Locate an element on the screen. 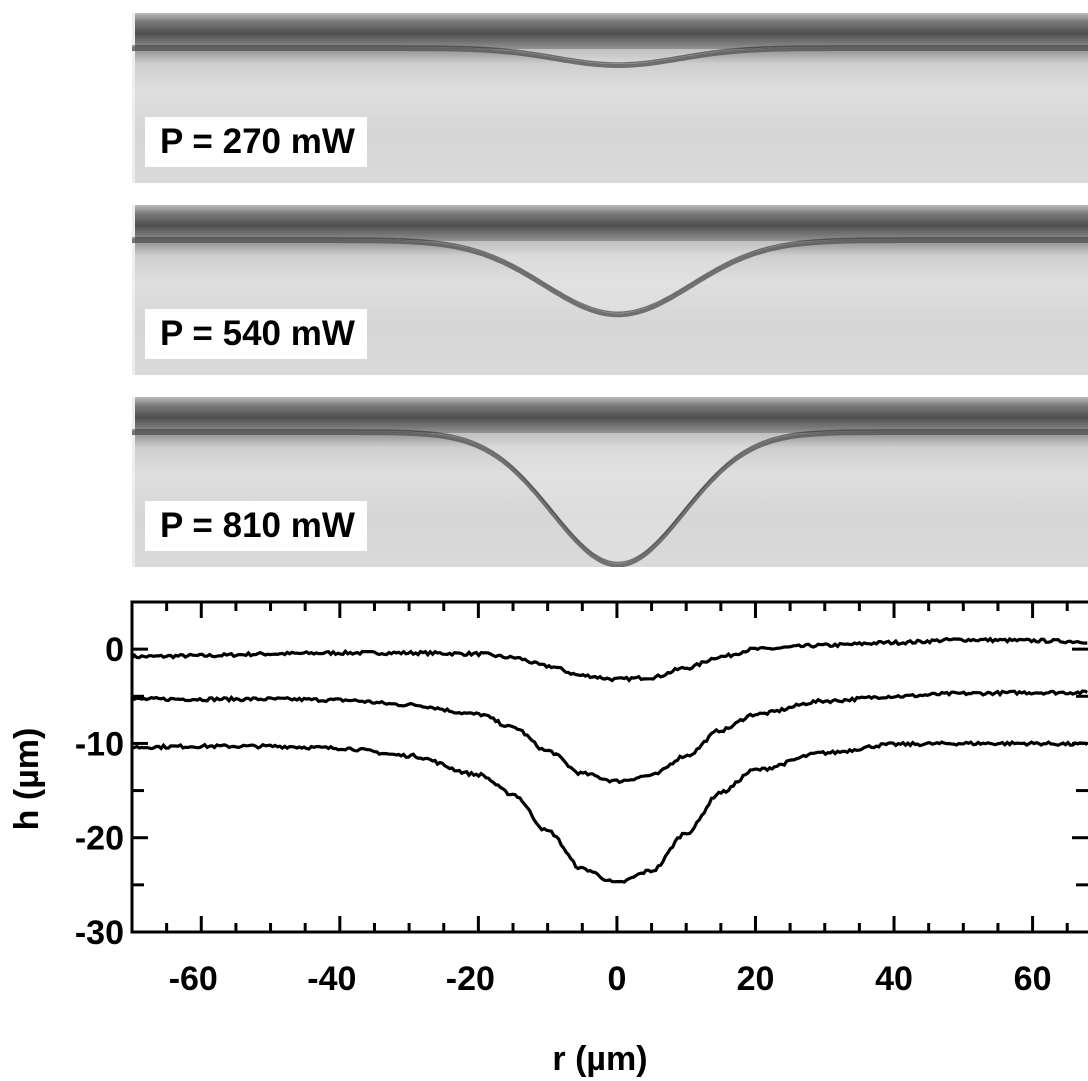 The image size is (1088, 1081). x-axis-label: r (µm) is located at coordinates (599, 1059).